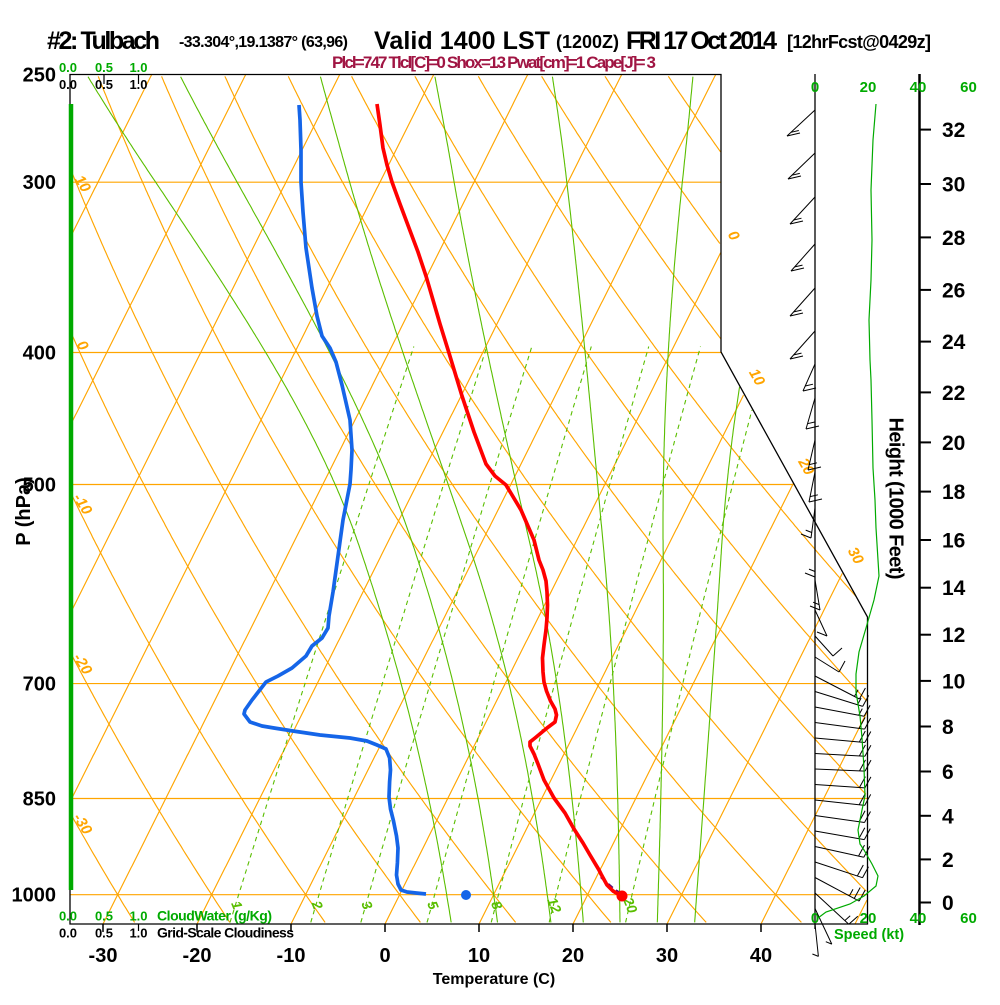  I want to click on svg-text: P (hPa), so click(24, 511).